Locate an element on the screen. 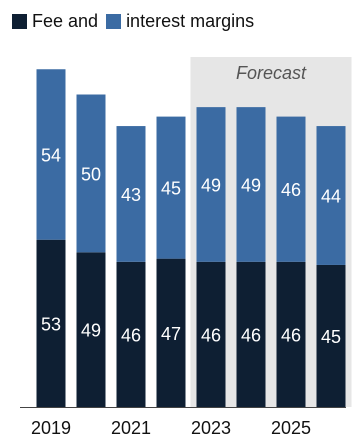 This screenshot has width=354, height=438. bar-label-interest-2023: 49 is located at coordinates (211, 185).